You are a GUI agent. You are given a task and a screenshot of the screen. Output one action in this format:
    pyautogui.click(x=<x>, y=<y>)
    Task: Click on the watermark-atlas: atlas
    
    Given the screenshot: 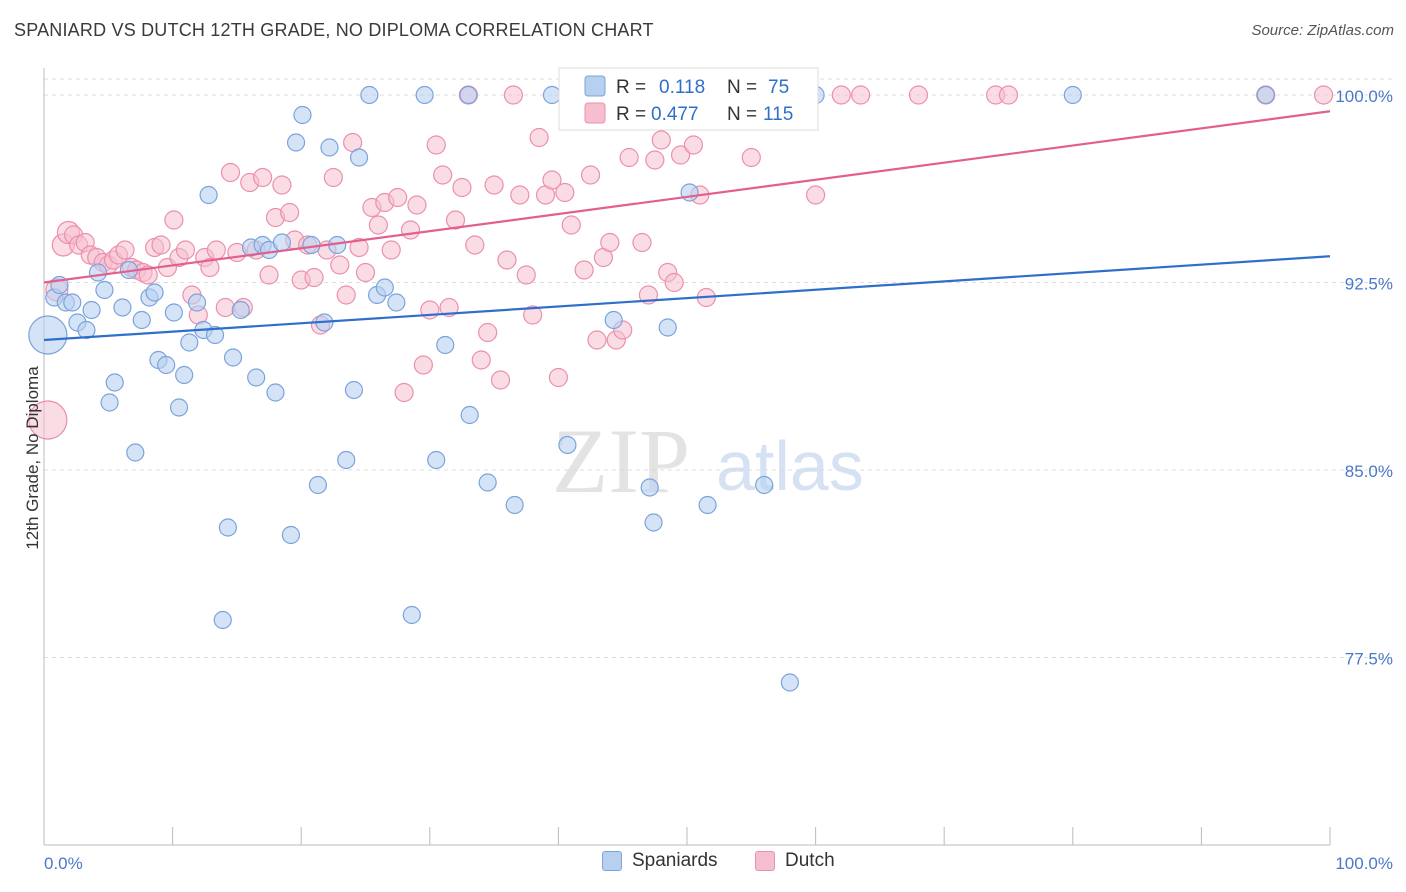 What is the action you would take?
    pyautogui.click(x=790, y=466)
    